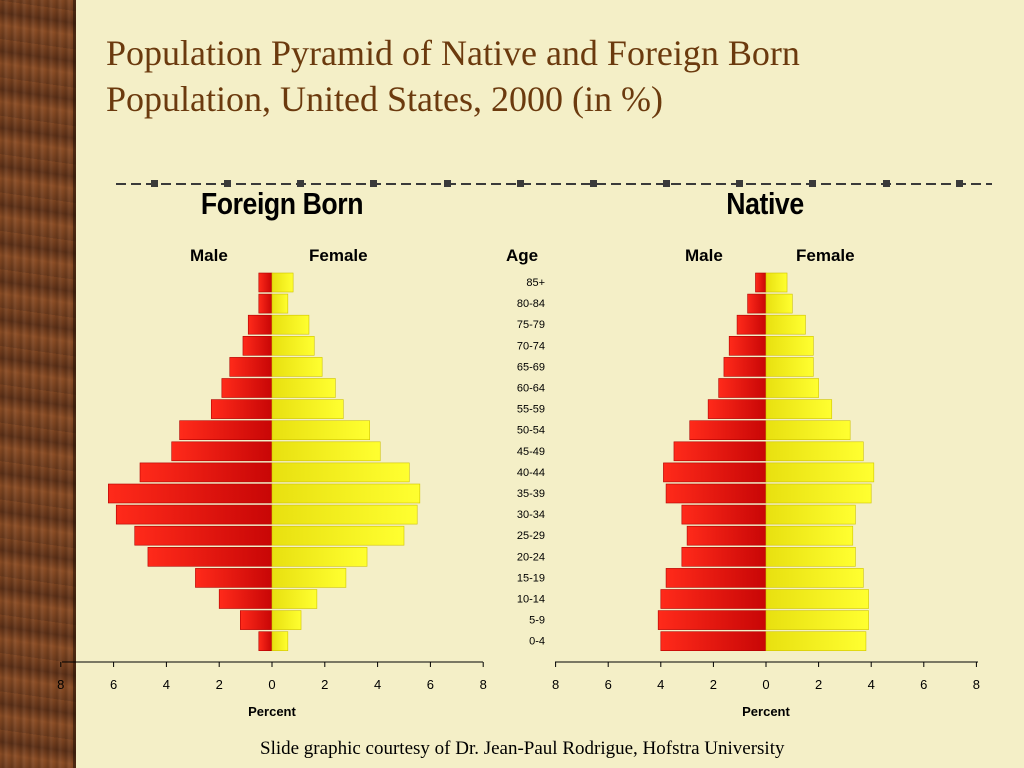  I want to click on native-x-tick-label: 2, so click(713, 684).